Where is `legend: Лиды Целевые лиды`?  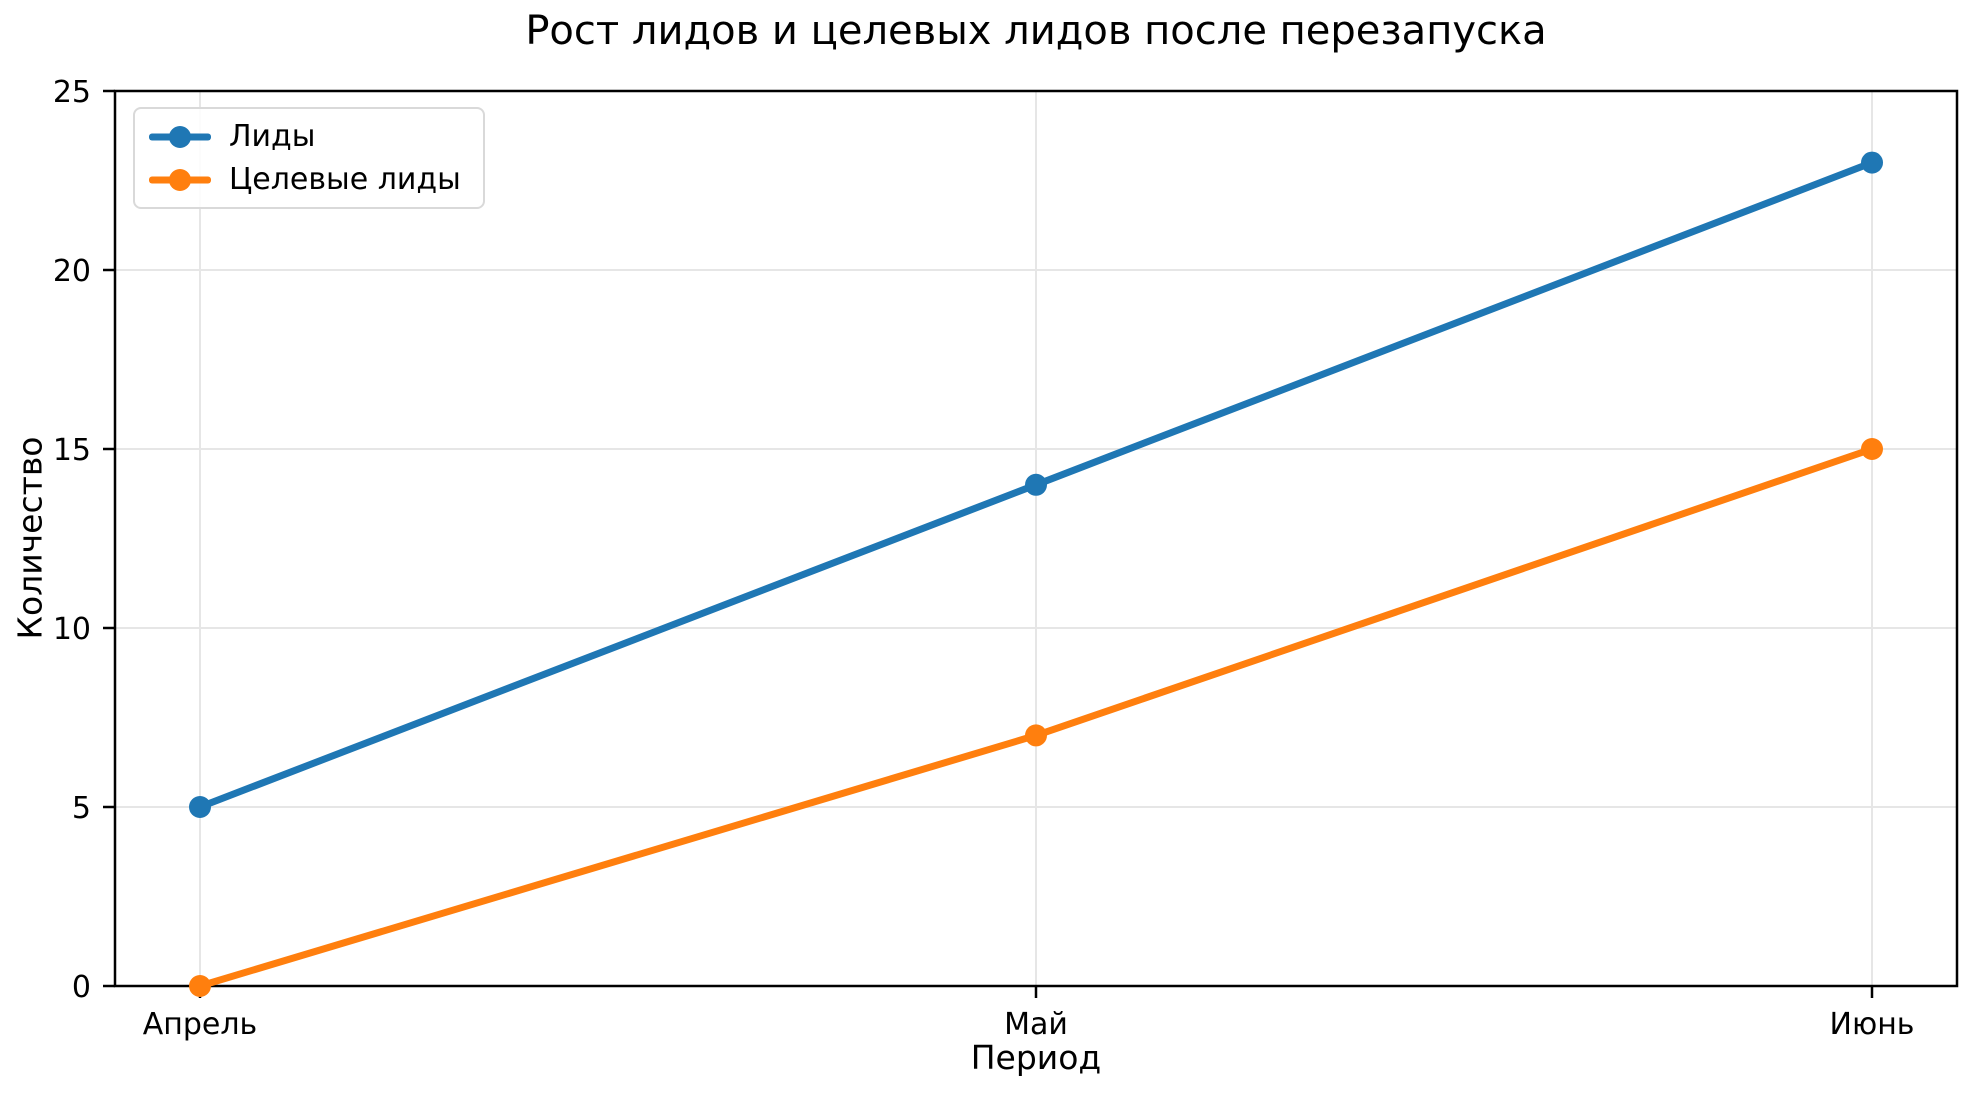
legend: Лиды Целевые лиды is located at coordinates (309, 158).